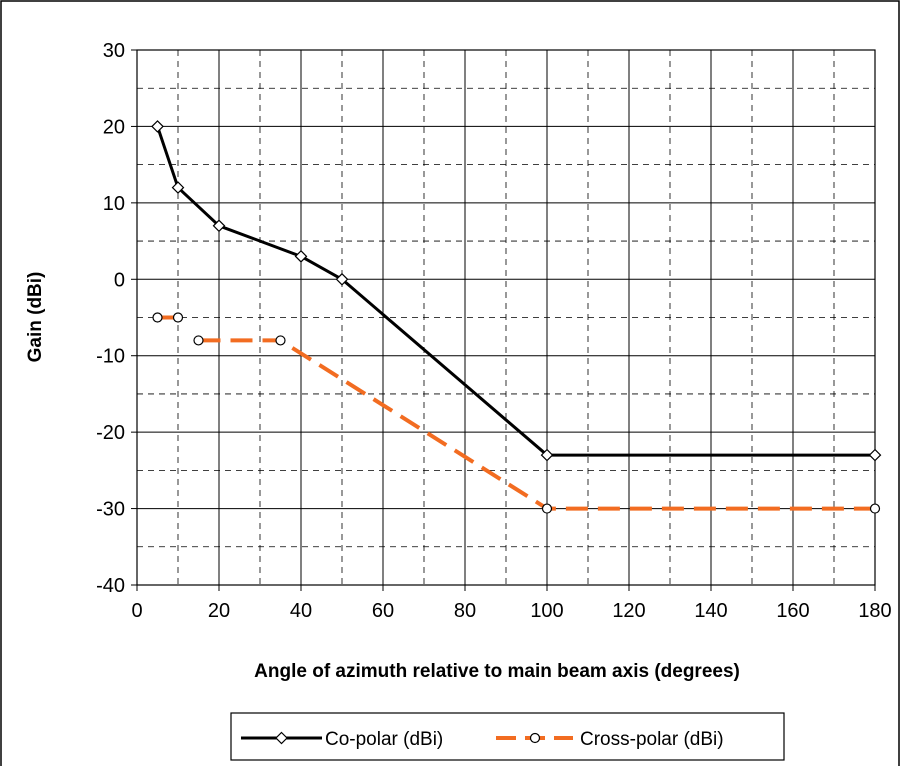  Describe the element at coordinates (507, 736) in the screenshot. I see `legend: Co-polar (dBi) Cross-polar (dBi)` at that location.